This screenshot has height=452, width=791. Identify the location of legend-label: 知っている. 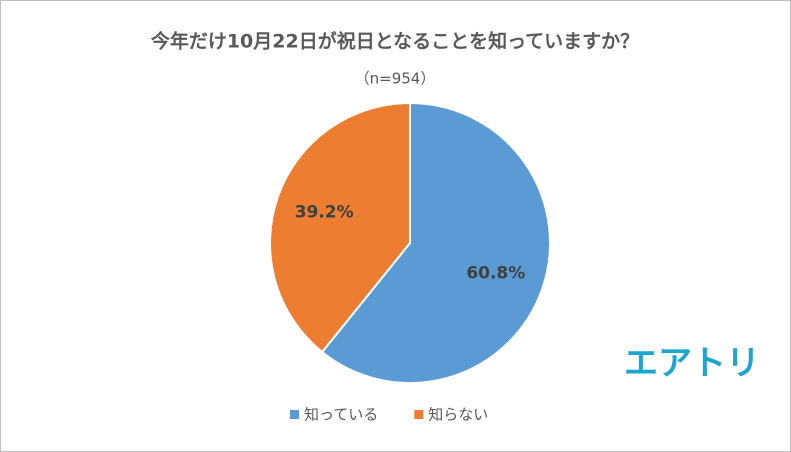
(341, 415).